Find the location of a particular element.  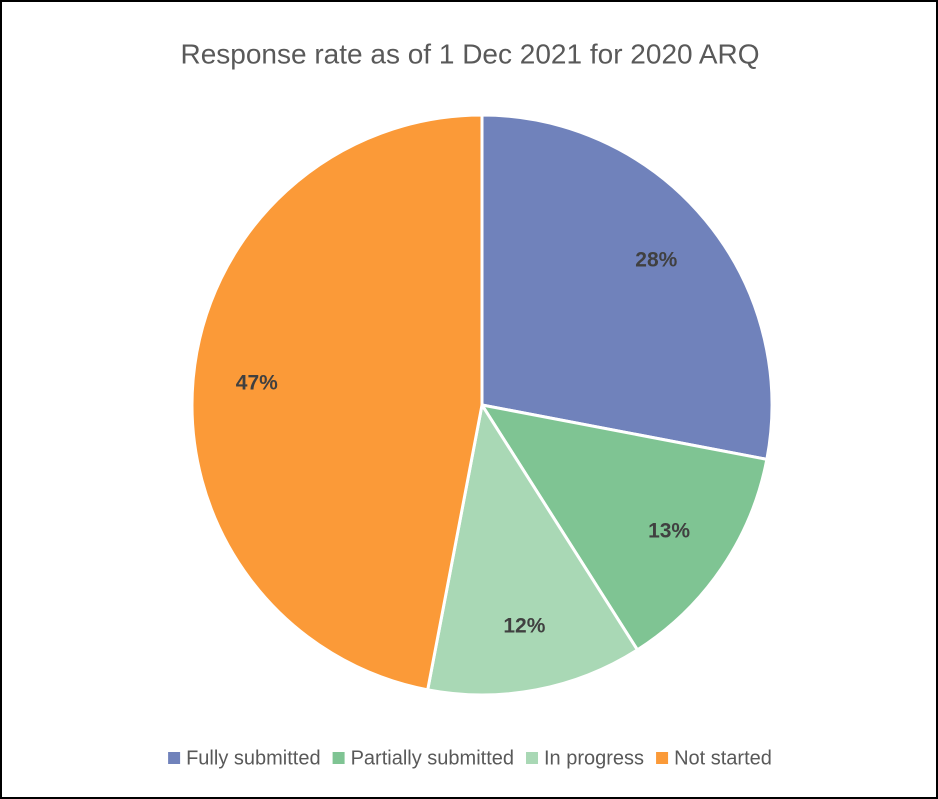

legend-label: Fully submitted is located at coordinates (253, 758).